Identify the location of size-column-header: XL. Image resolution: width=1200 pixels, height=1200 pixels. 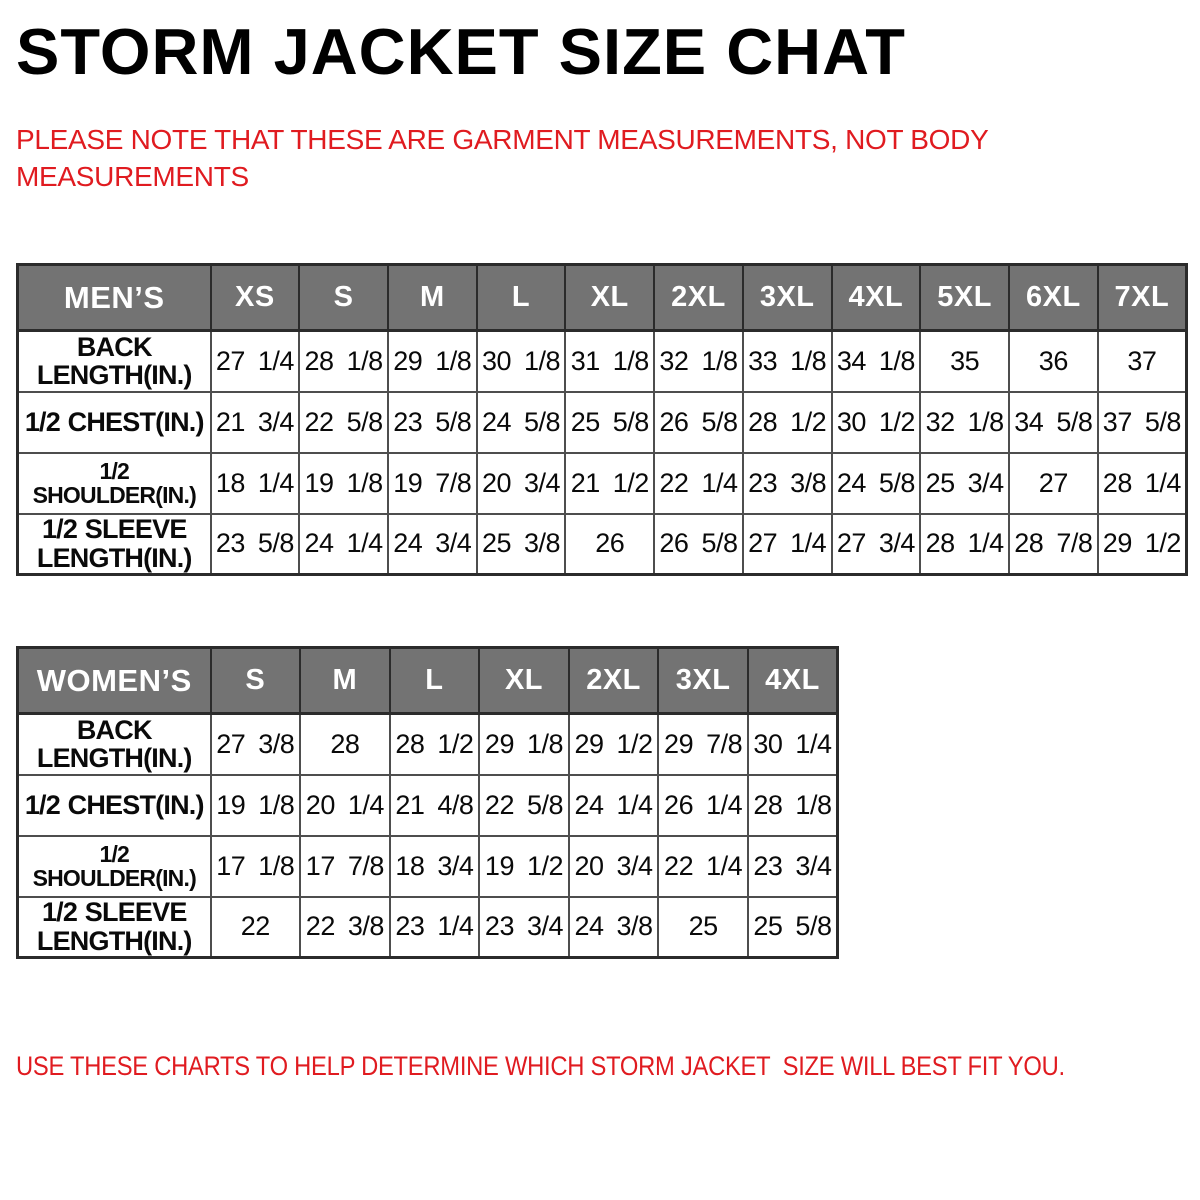
(524, 680).